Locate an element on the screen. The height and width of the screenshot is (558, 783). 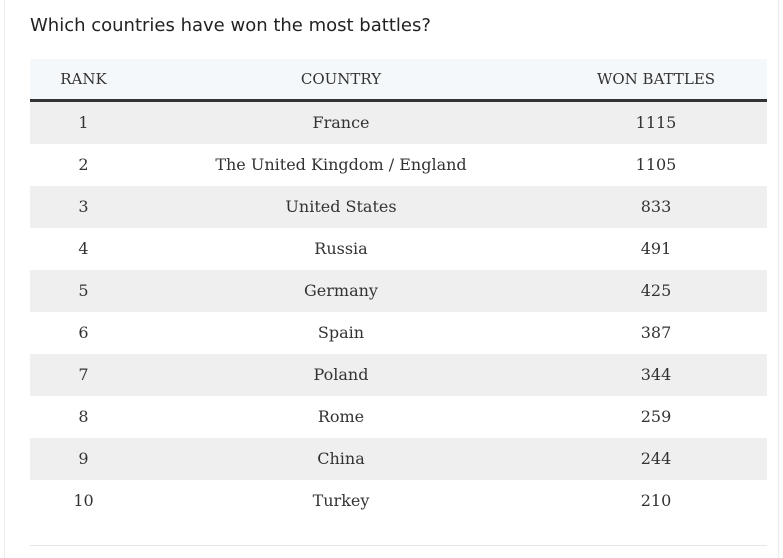
header-country: COUNTRY is located at coordinates (341, 80).